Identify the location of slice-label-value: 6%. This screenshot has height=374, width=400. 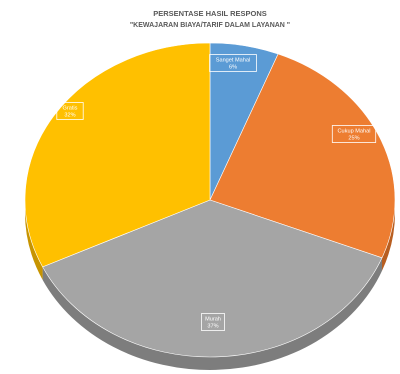
(233, 68).